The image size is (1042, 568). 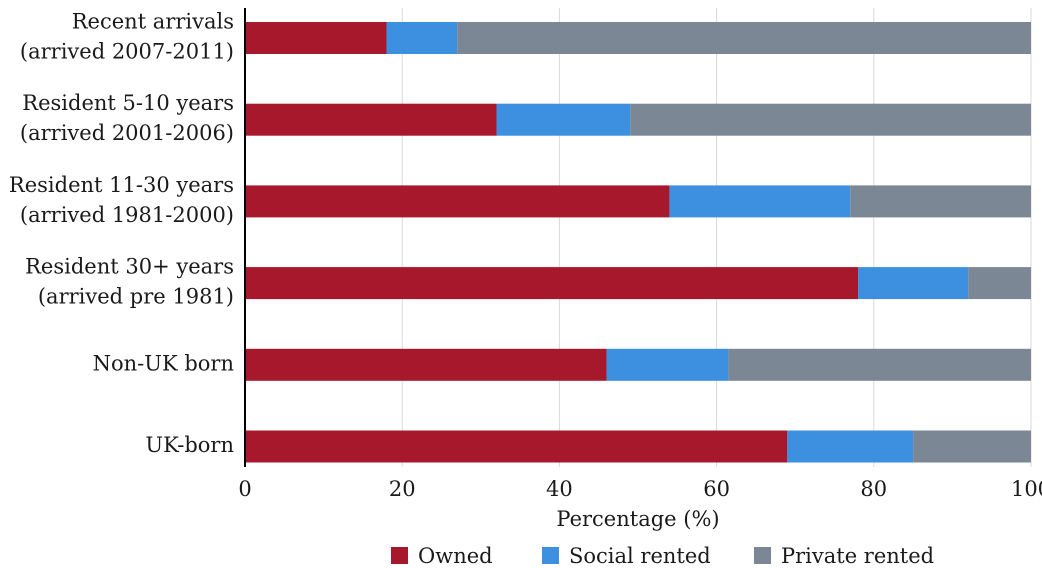 I want to click on x-tick-label-0: 0, so click(x=244, y=489).